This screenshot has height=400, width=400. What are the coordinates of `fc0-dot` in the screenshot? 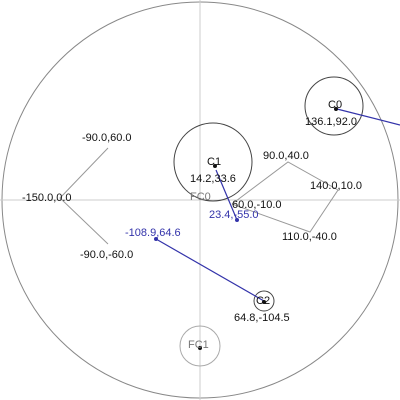 It's located at (237, 220).